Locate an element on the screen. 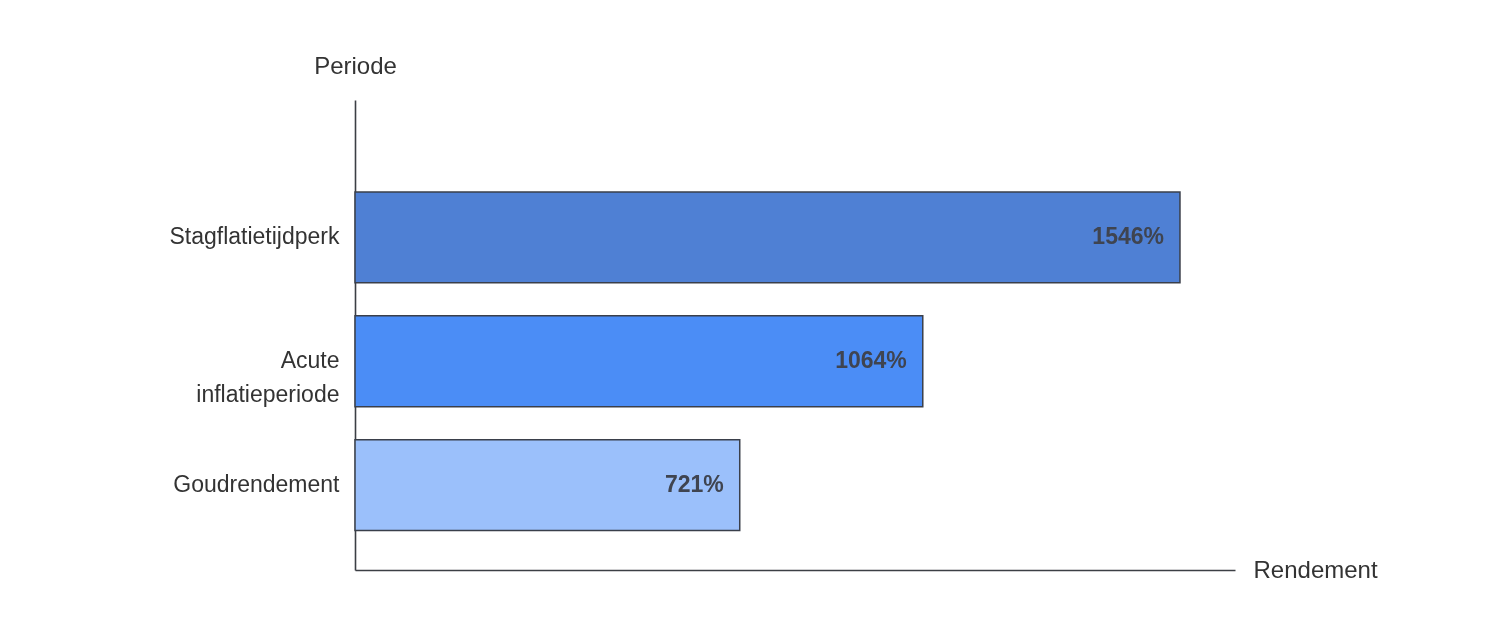  y-axis-title: Periode is located at coordinates (355, 65).